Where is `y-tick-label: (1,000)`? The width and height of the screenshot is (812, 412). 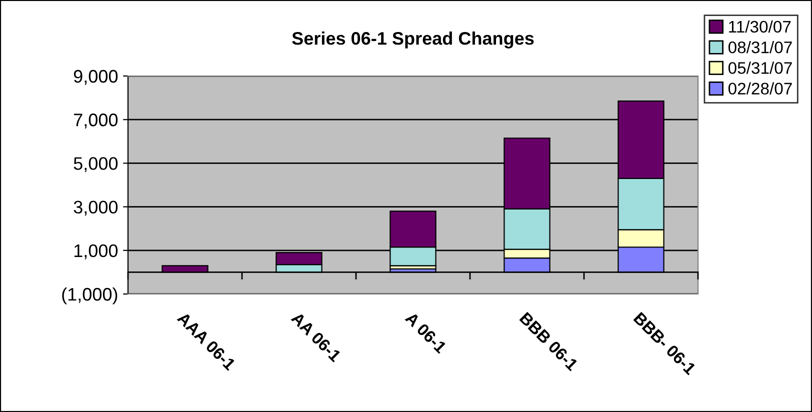
y-tick-label: (1,000) is located at coordinates (90, 295).